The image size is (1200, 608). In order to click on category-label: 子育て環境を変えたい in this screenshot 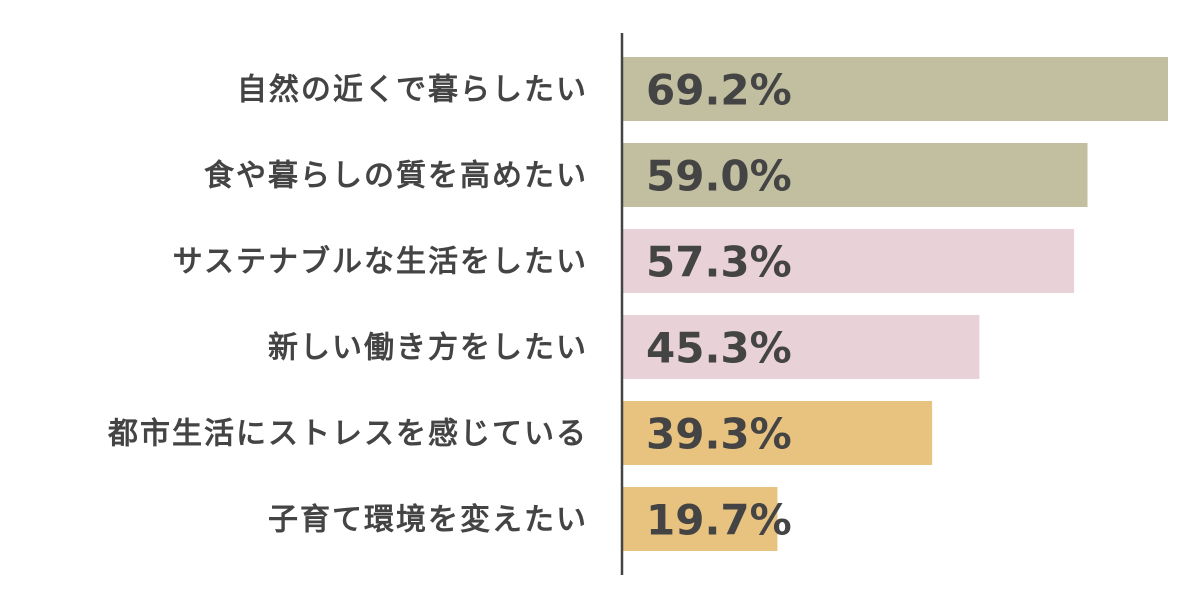, I will do `click(428, 520)`.